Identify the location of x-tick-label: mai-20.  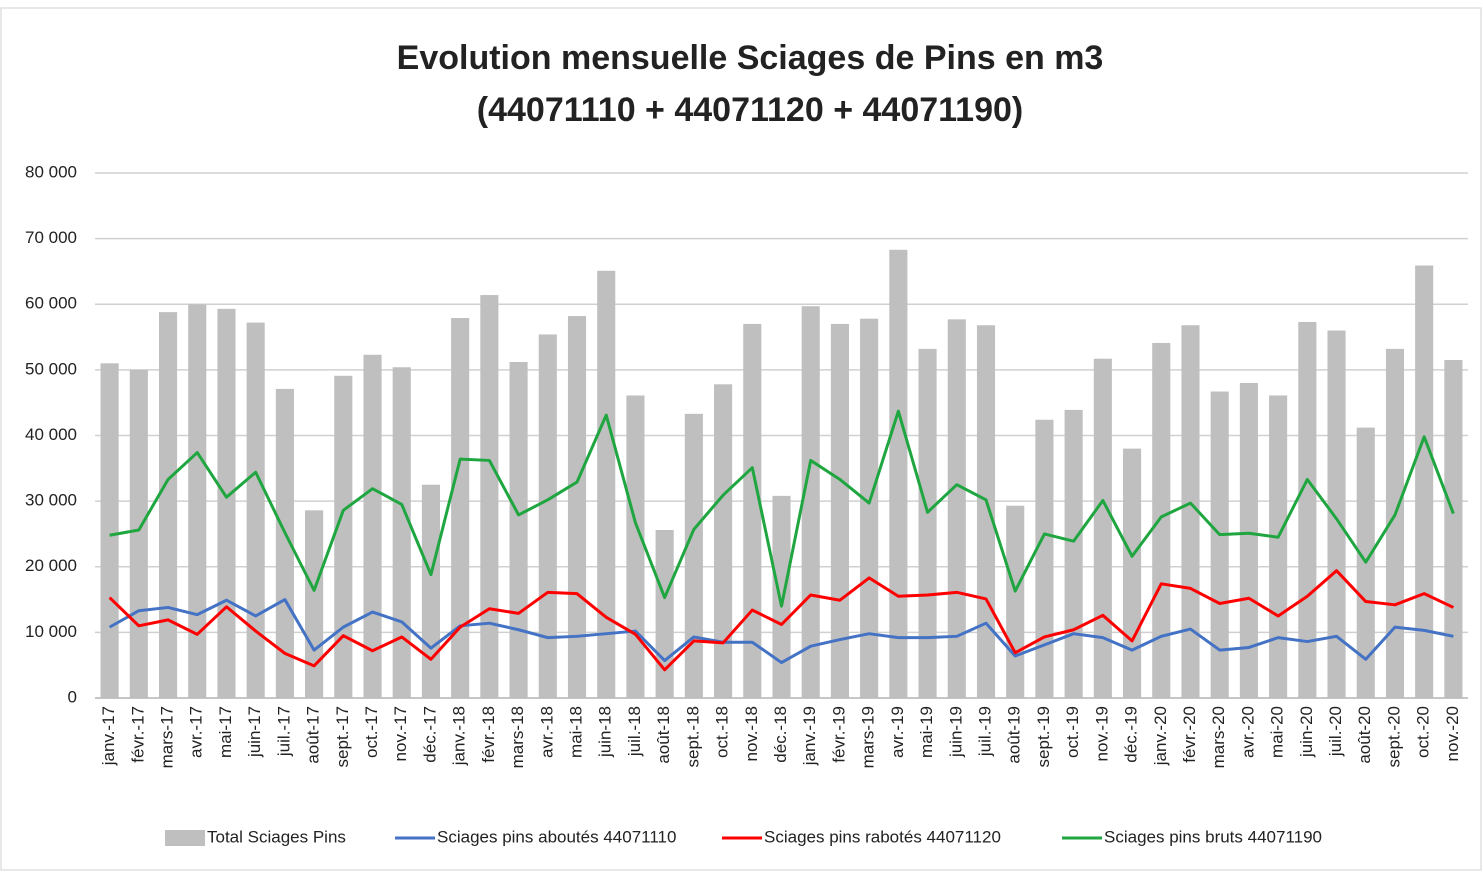
(1277, 732).